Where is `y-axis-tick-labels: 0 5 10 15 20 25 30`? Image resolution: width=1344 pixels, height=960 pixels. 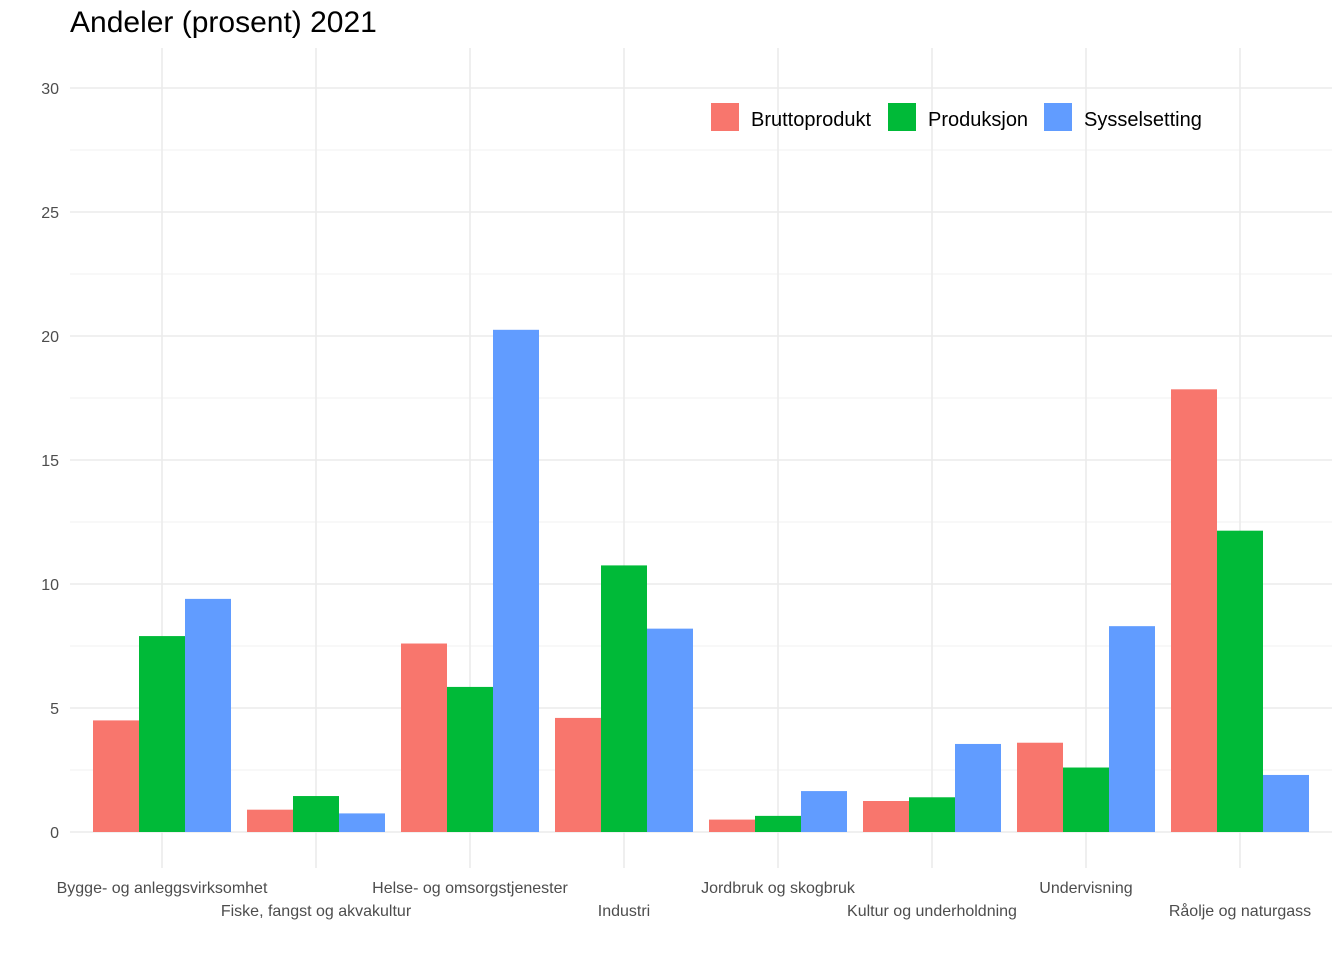 y-axis-tick-labels: 0 5 10 15 20 25 30 is located at coordinates (50, 461).